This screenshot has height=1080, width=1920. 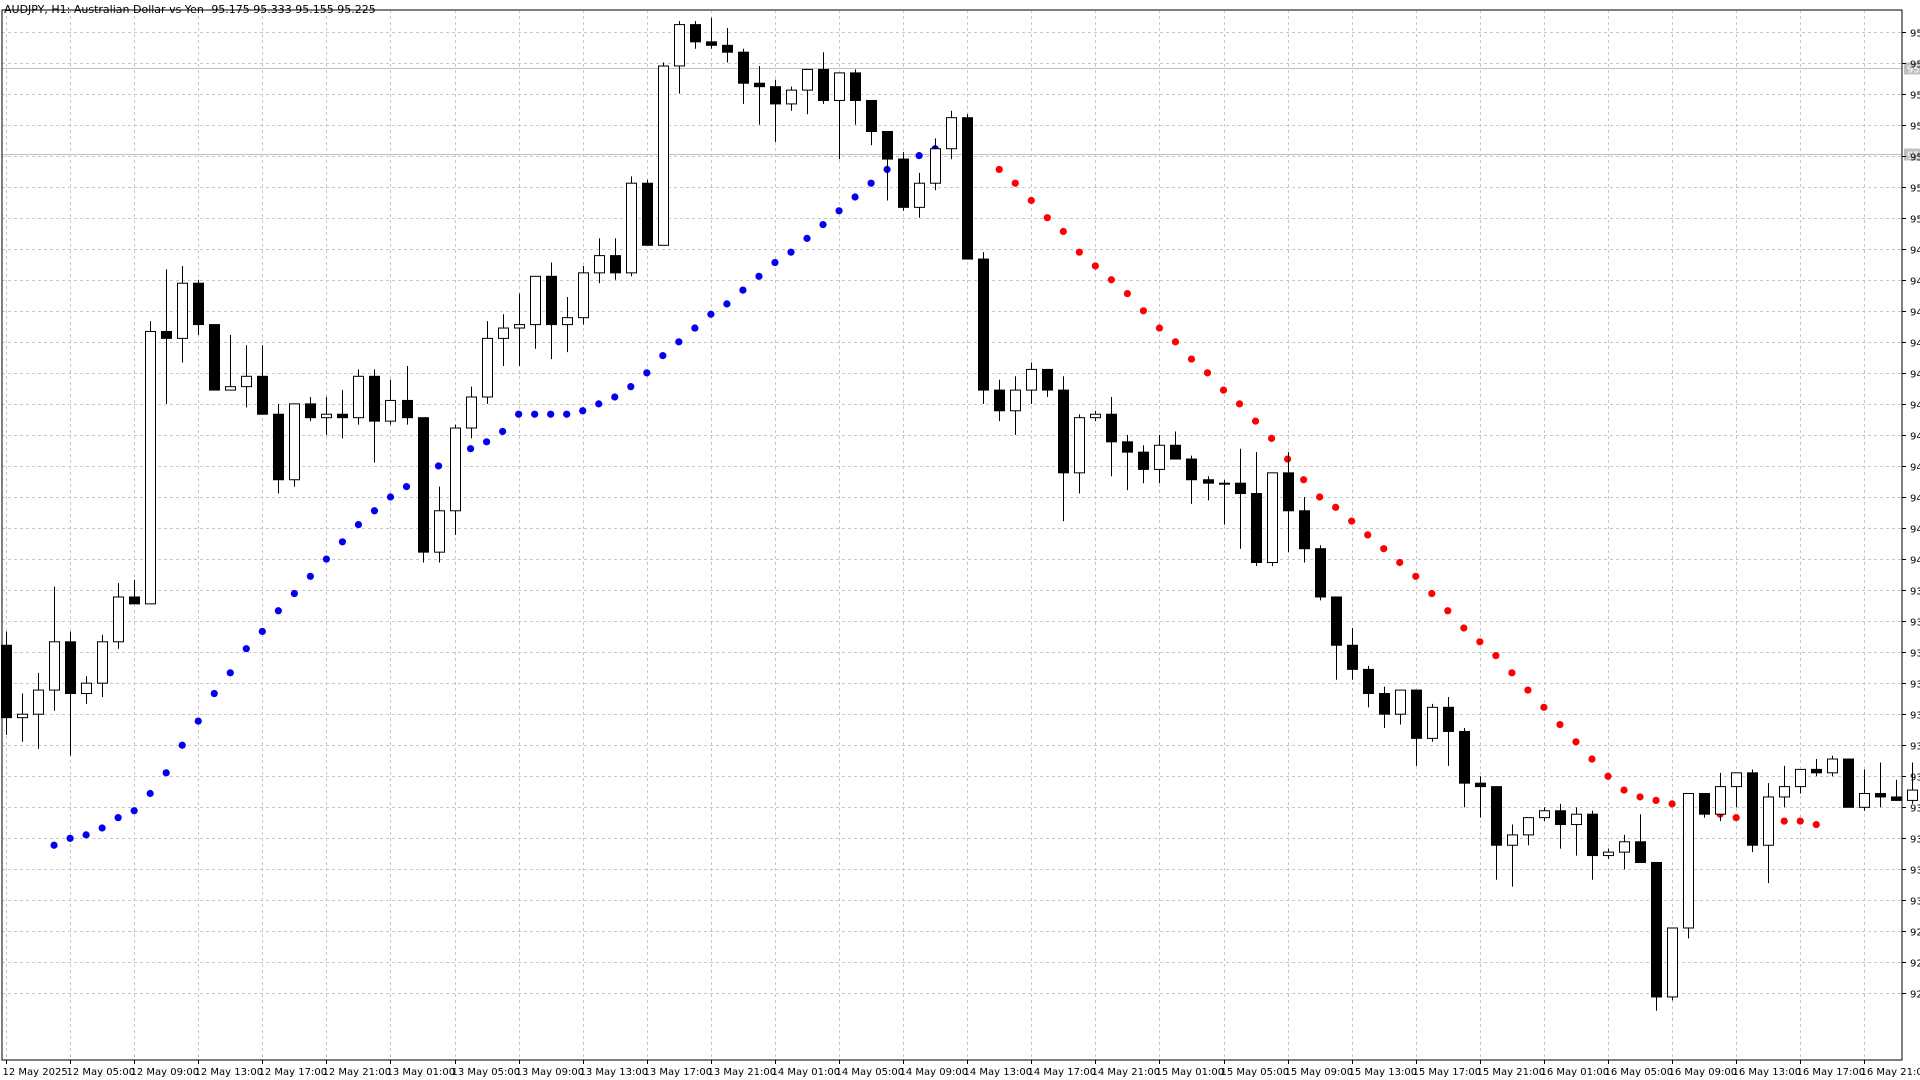 What do you see at coordinates (1890, 1072) in the screenshot?
I see `time-label: 16 May 21:00` at bounding box center [1890, 1072].